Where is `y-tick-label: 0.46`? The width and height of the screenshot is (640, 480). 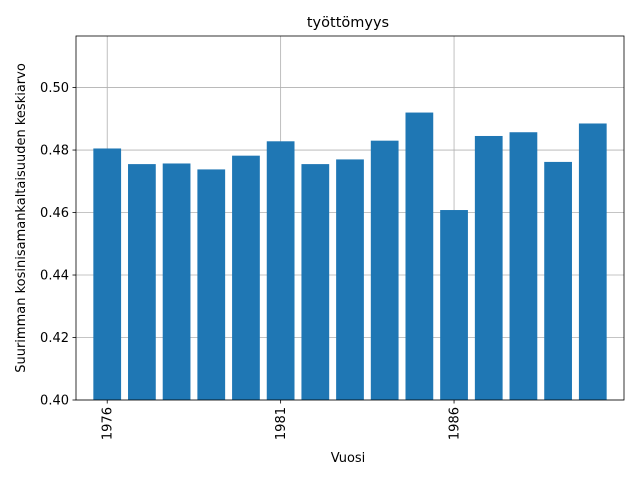
y-tick-label: 0.46 is located at coordinates (54, 213).